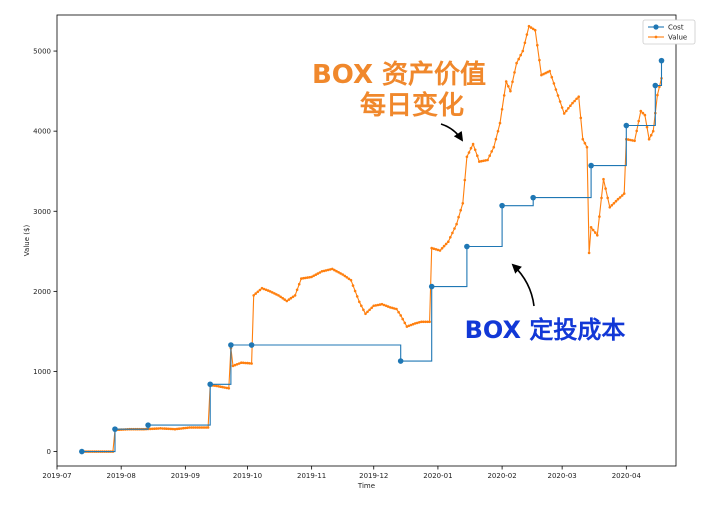  Describe the element at coordinates (56, 476) in the screenshot. I see `x-tick-label: 2019-07` at that location.